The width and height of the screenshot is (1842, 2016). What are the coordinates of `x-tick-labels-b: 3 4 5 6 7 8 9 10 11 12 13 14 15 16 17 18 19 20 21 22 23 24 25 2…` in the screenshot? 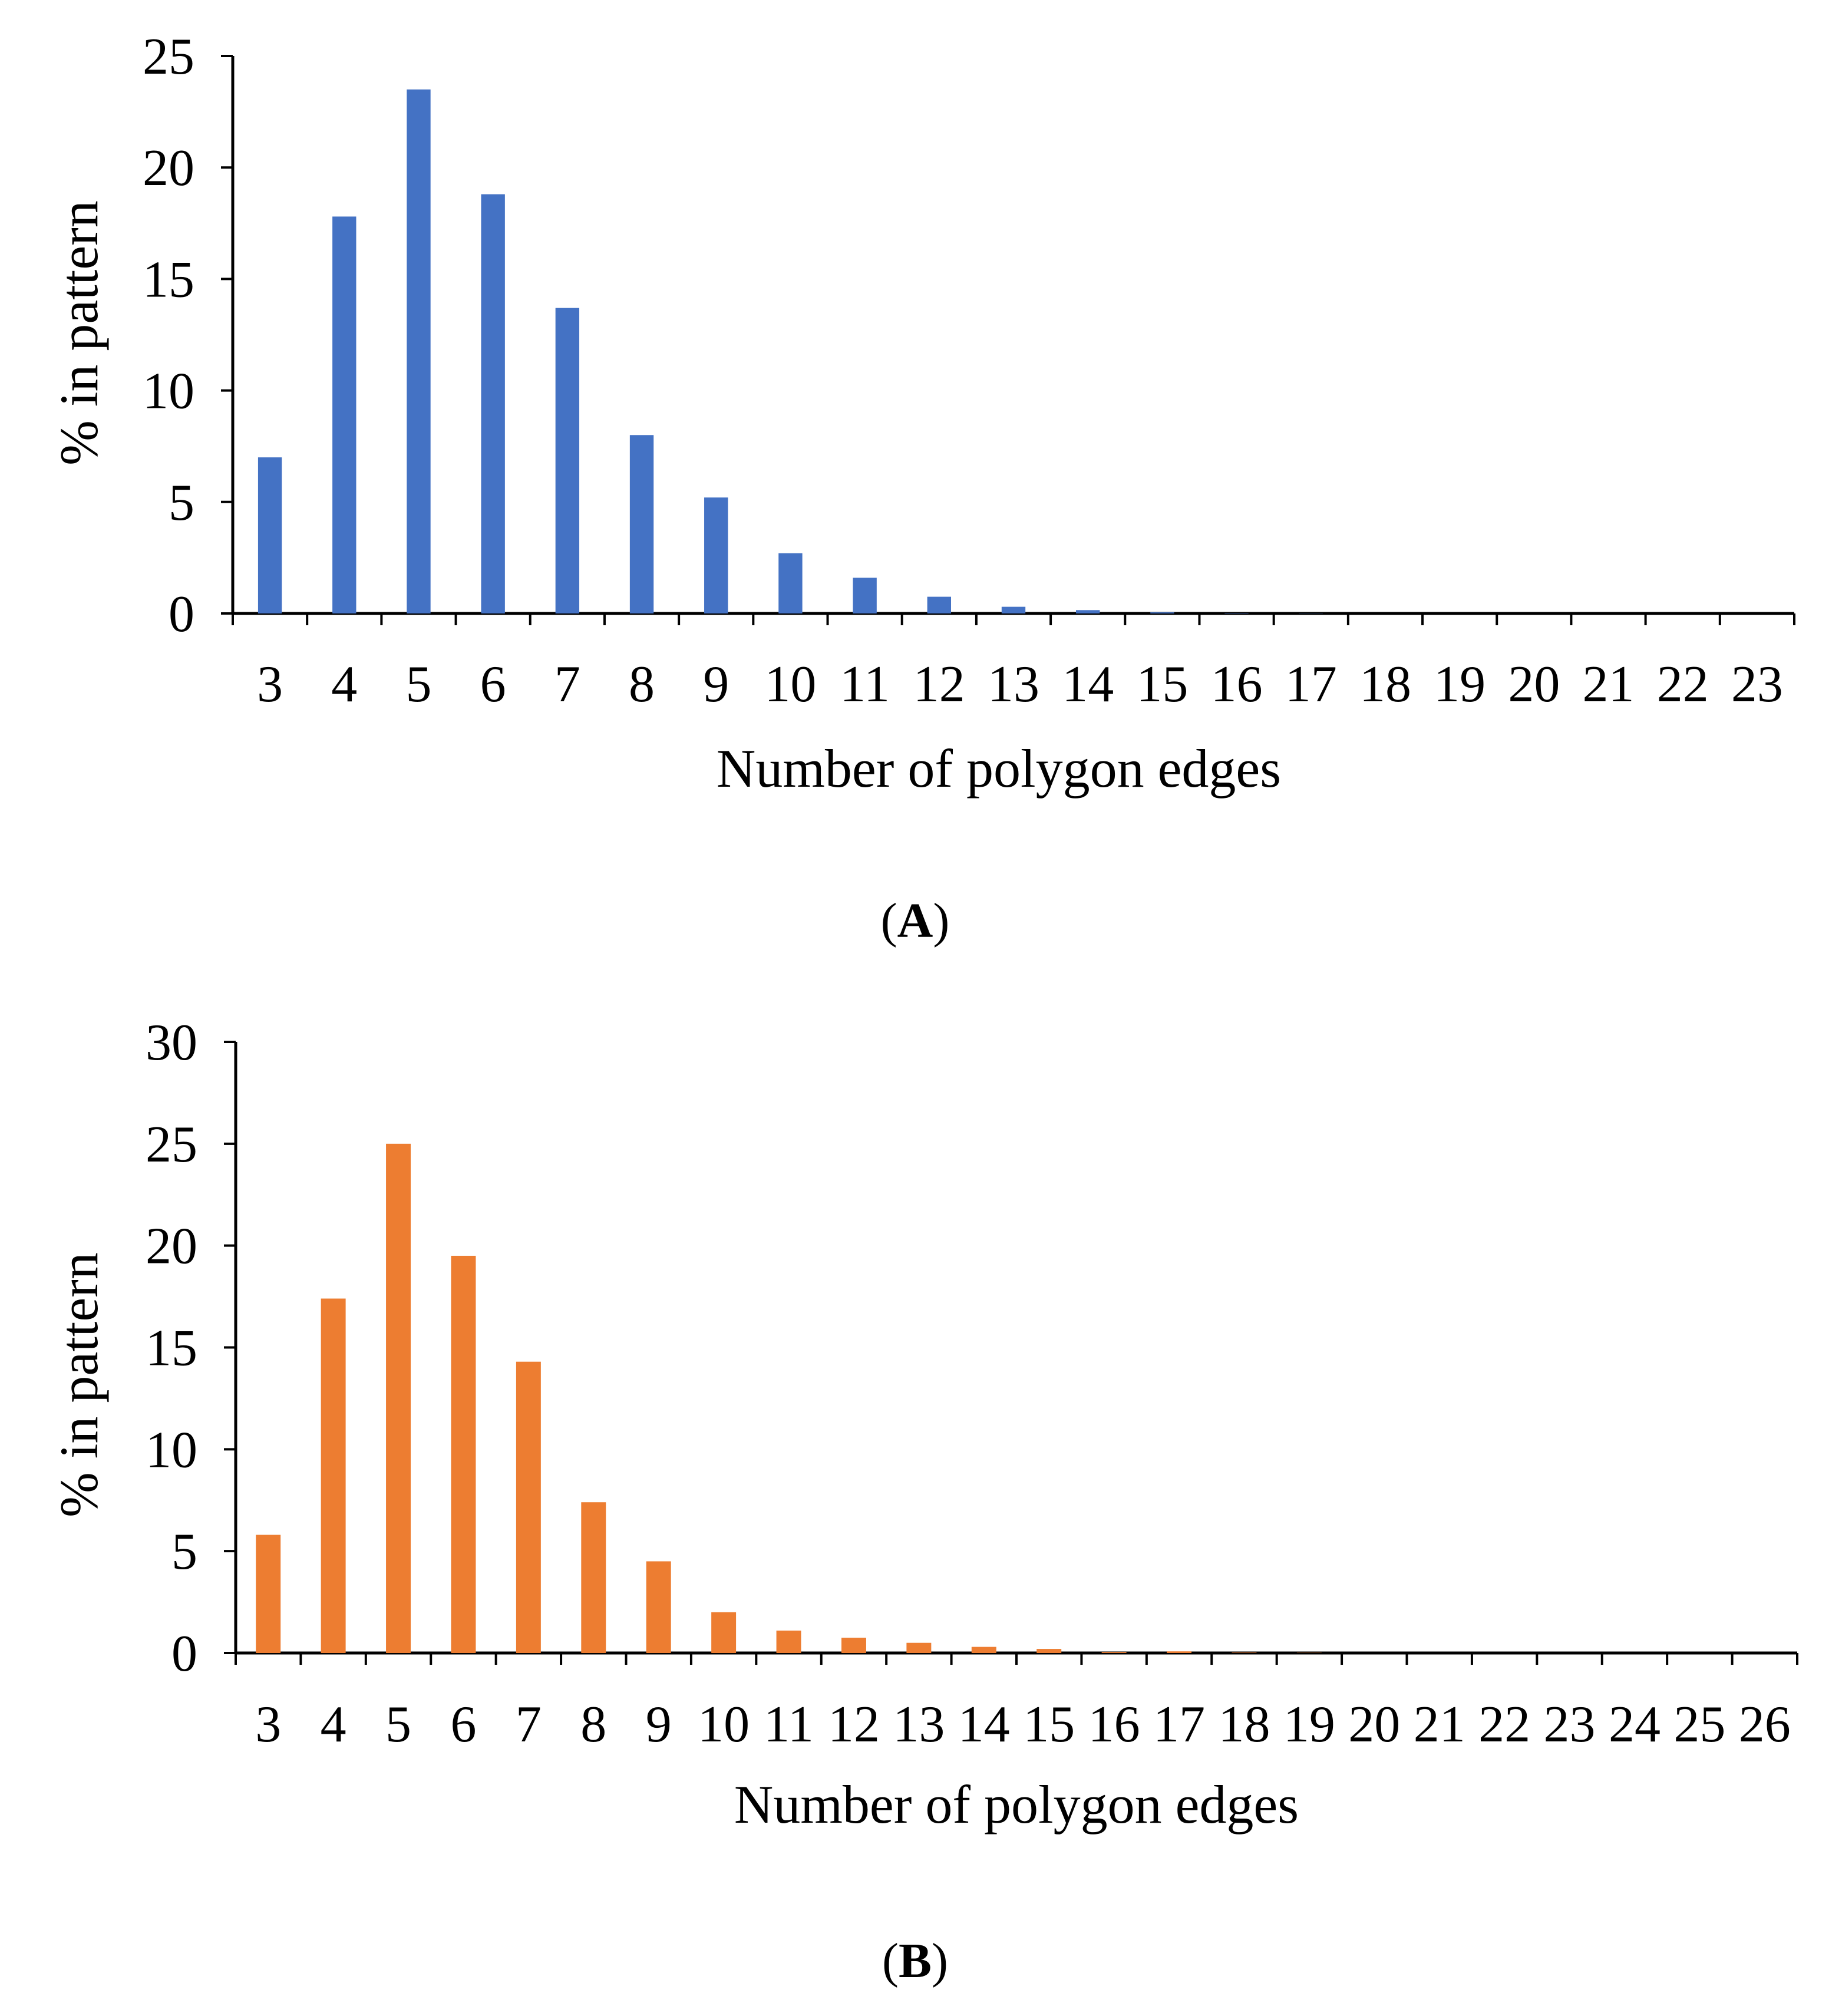 It's located at (1023, 1725).